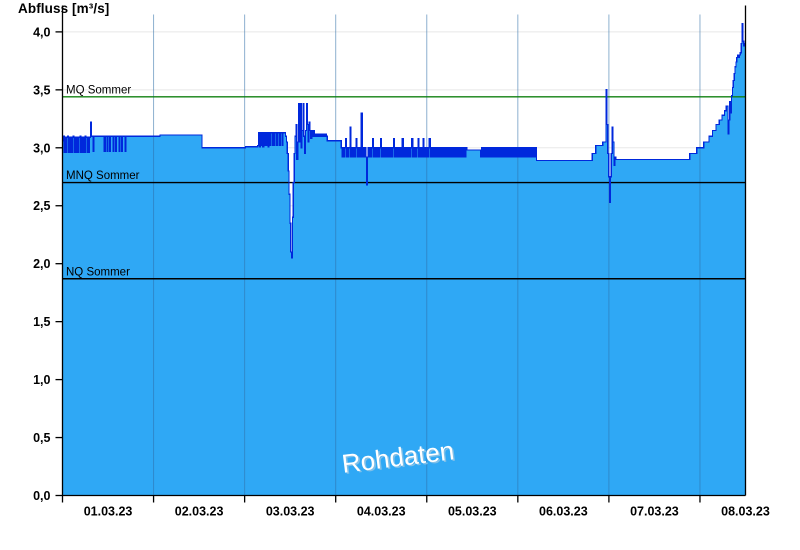  What do you see at coordinates (41, 148) in the screenshot?
I see `y-tick-label: 3,0` at bounding box center [41, 148].